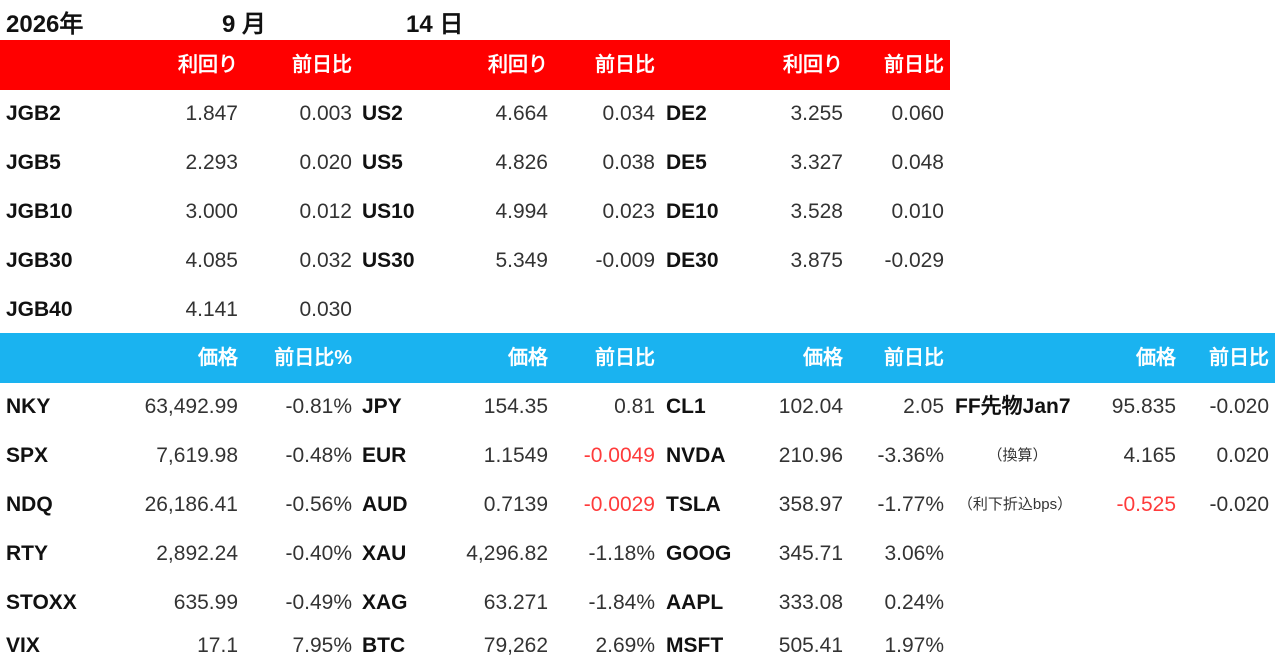  Describe the element at coordinates (625, 645) in the screenshot. I see `market-change: 2.69%` at that location.